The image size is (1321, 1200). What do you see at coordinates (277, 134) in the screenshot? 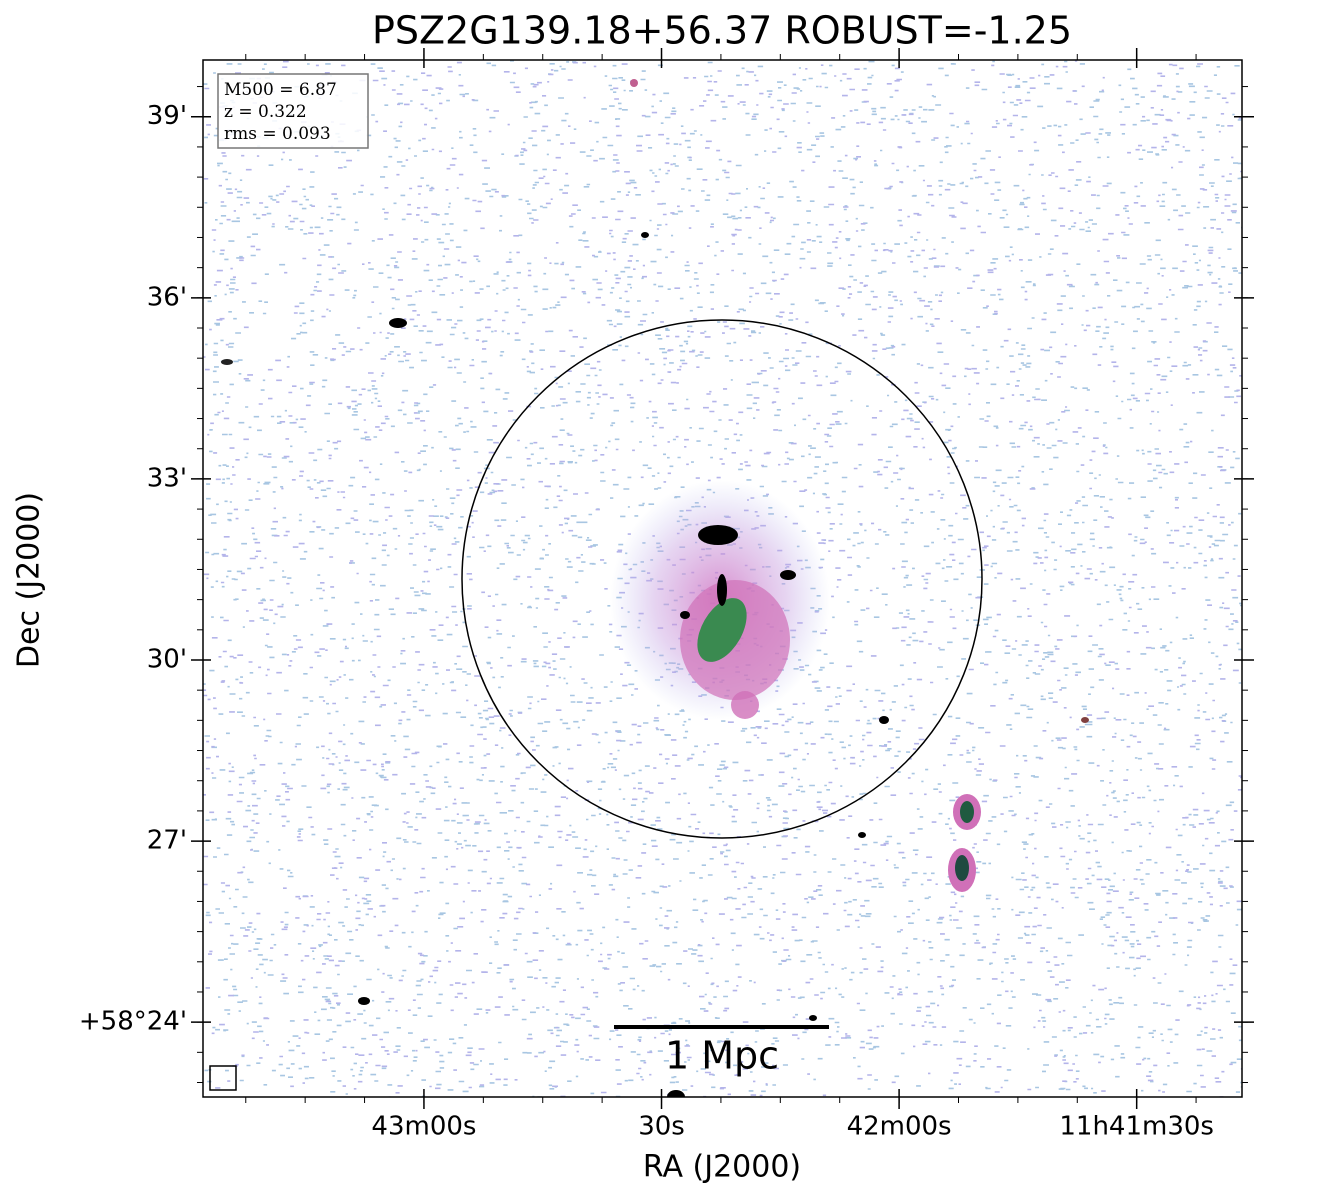
I see `info-line: rms = 0.093` at bounding box center [277, 134].